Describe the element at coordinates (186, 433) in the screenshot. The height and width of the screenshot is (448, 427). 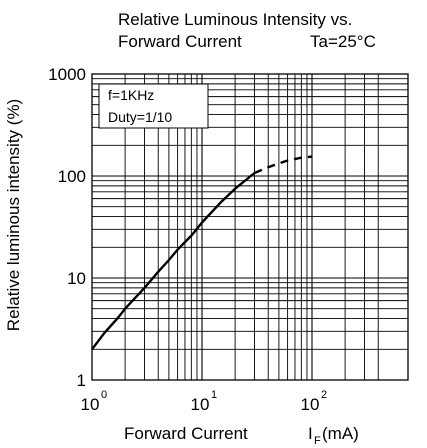
I see `x-axis-label-text: Forward Current` at that location.